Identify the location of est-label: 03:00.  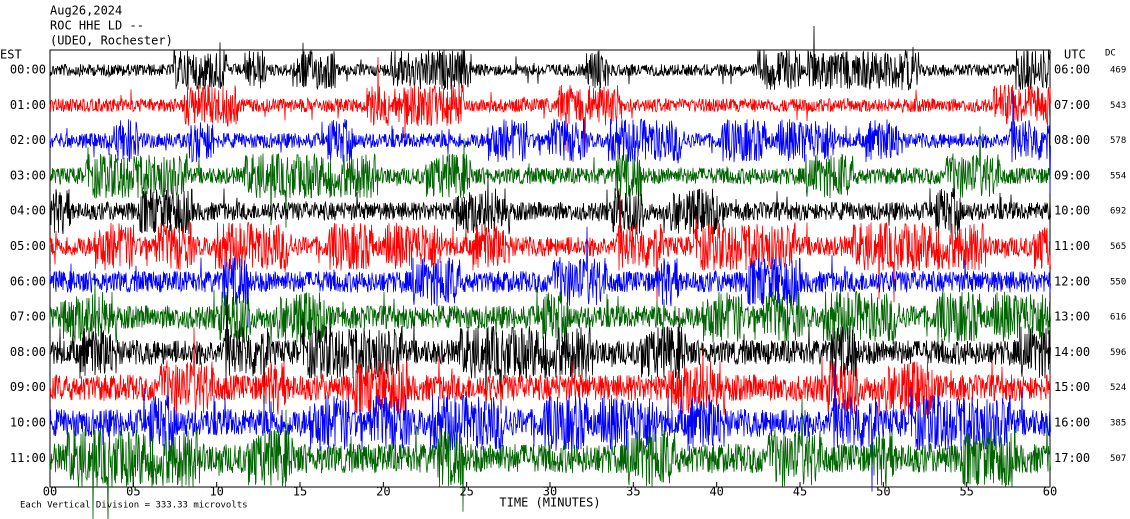
(28, 175).